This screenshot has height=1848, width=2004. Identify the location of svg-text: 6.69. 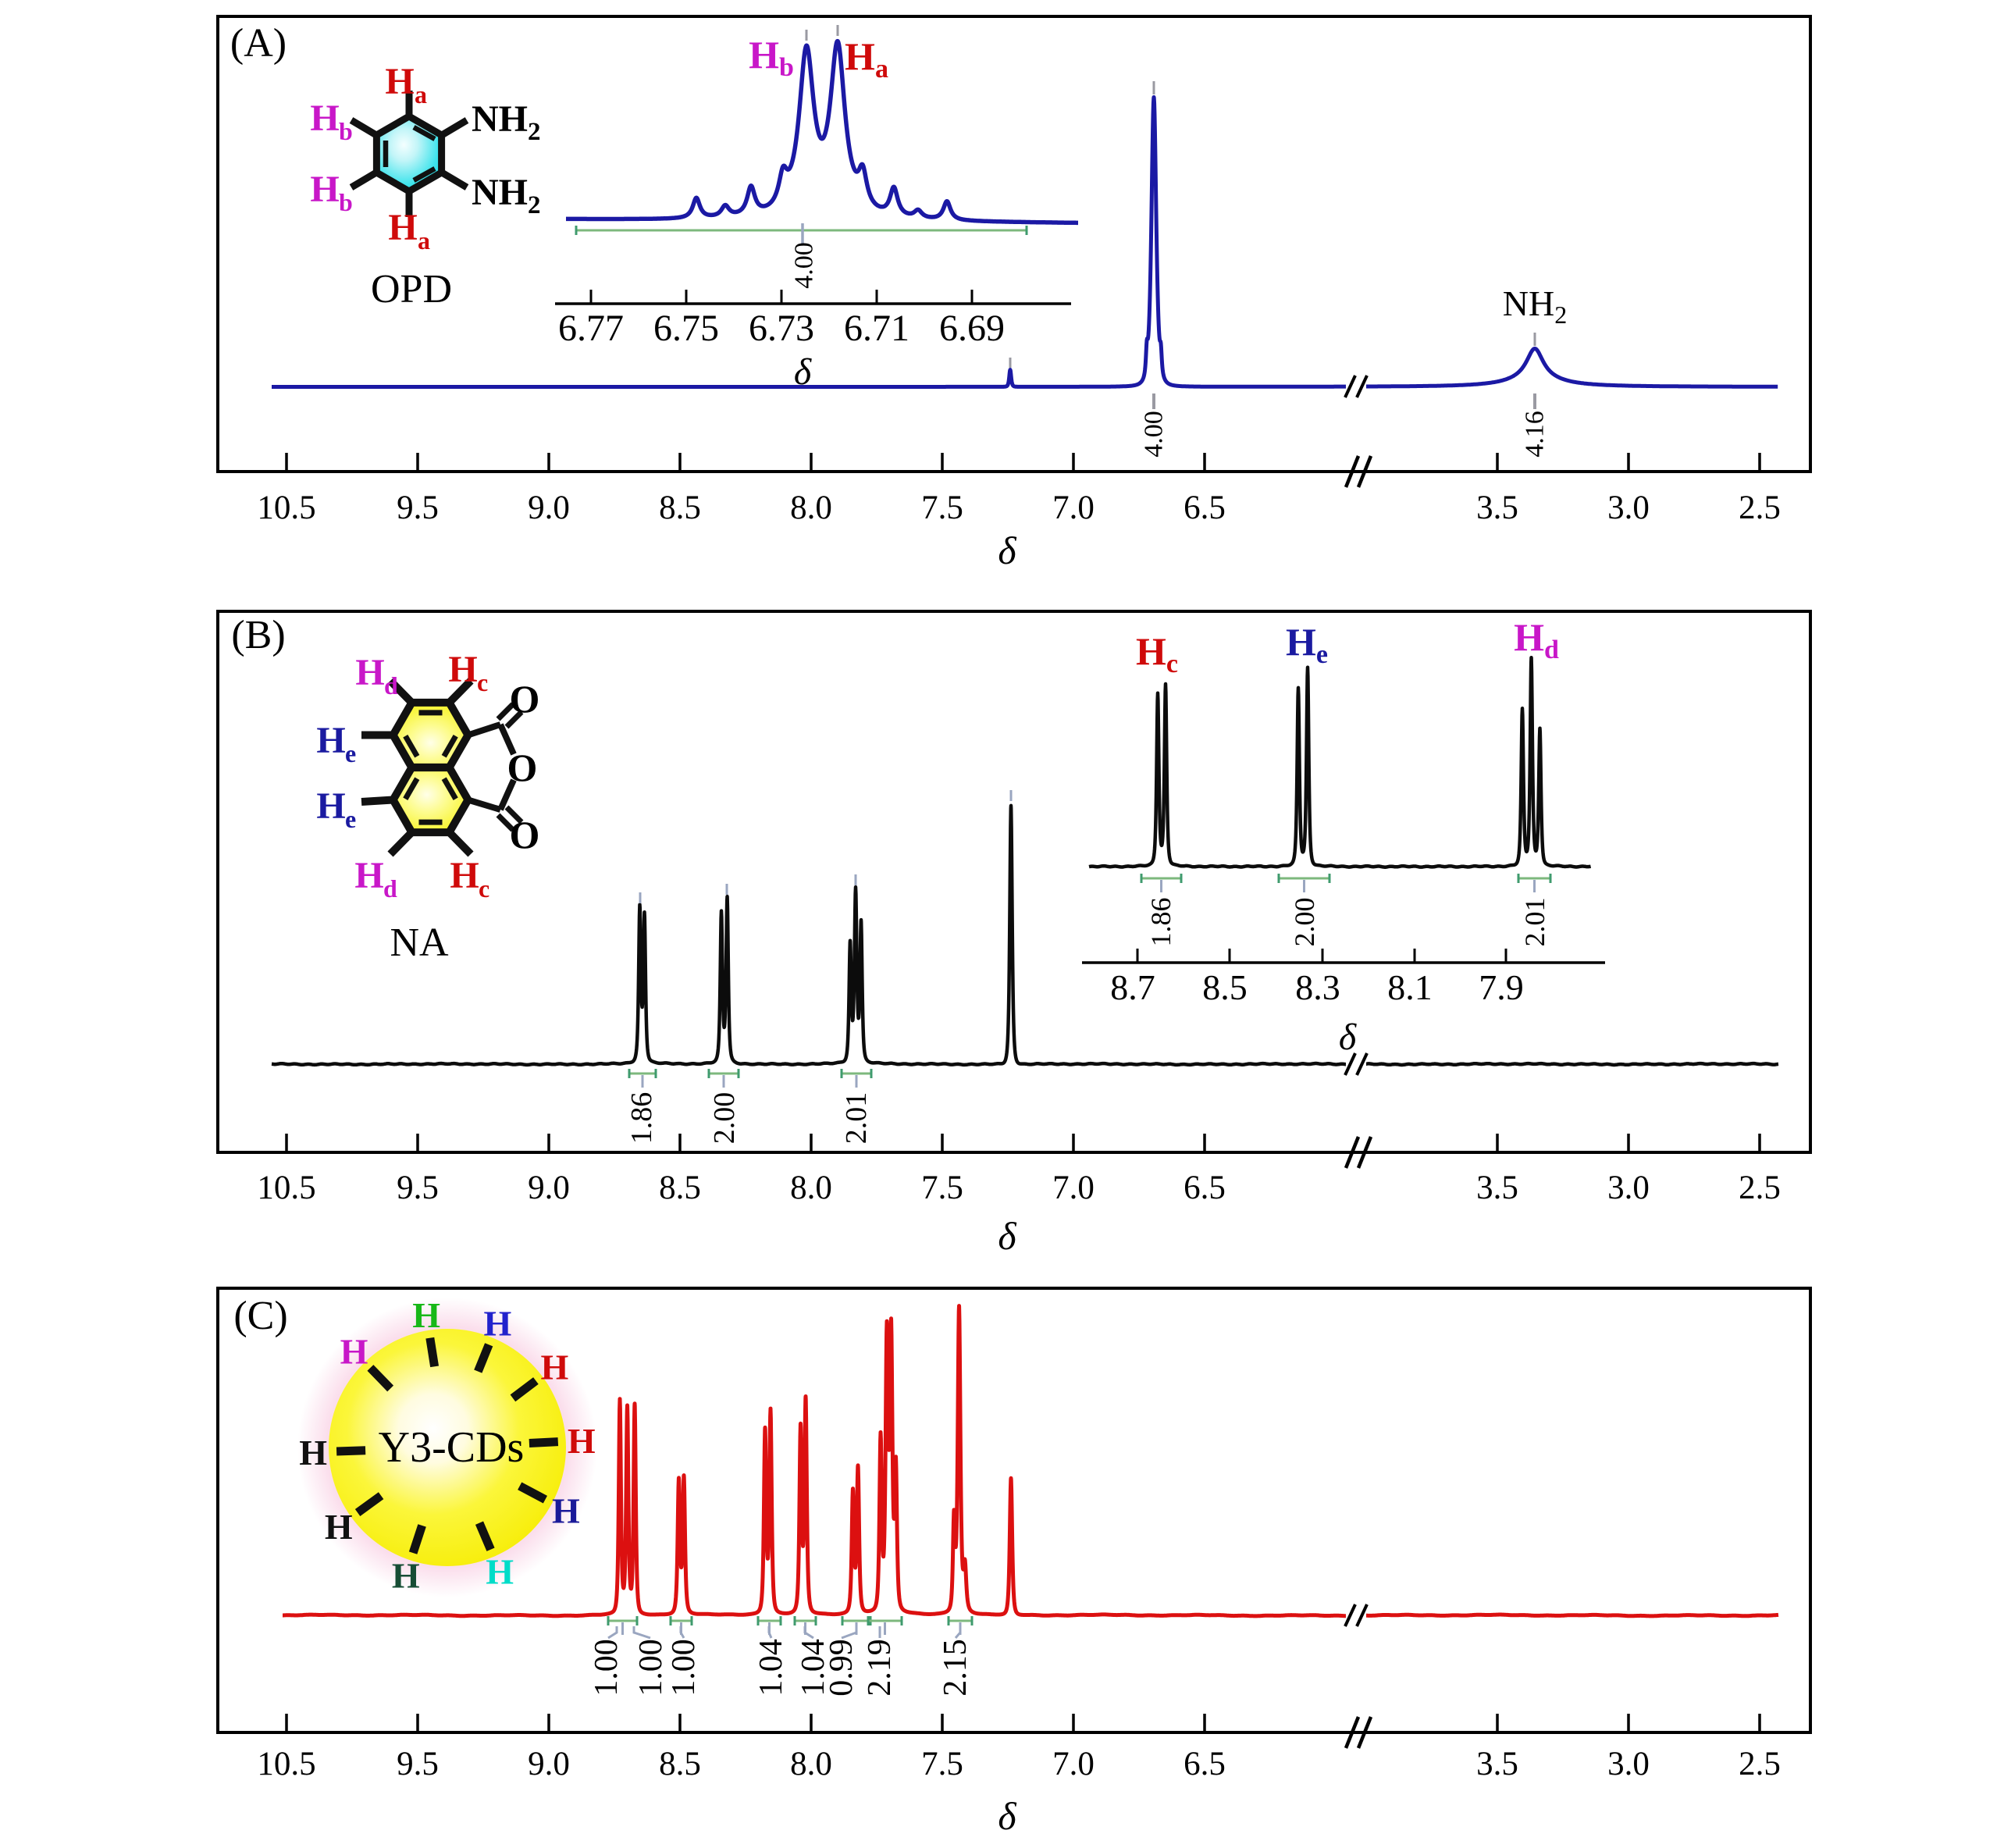
(972, 329).